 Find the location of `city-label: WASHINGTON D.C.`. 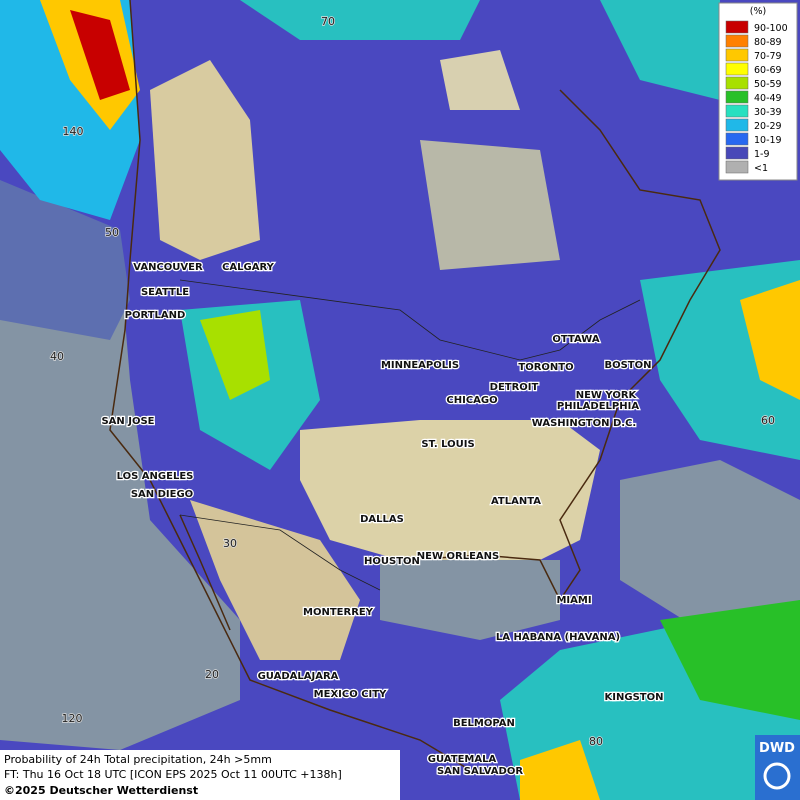

city-label: WASHINGTON D.C. is located at coordinates (584, 423).